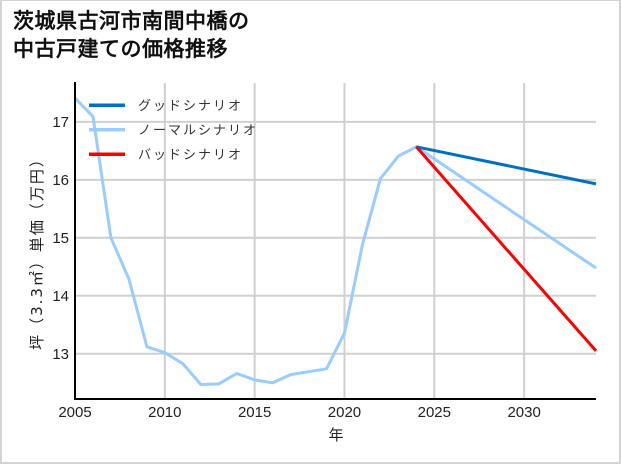 This screenshot has height=465, width=621. What do you see at coordinates (523, 412) in the screenshot?
I see `x-tick-label: 2030` at bounding box center [523, 412].